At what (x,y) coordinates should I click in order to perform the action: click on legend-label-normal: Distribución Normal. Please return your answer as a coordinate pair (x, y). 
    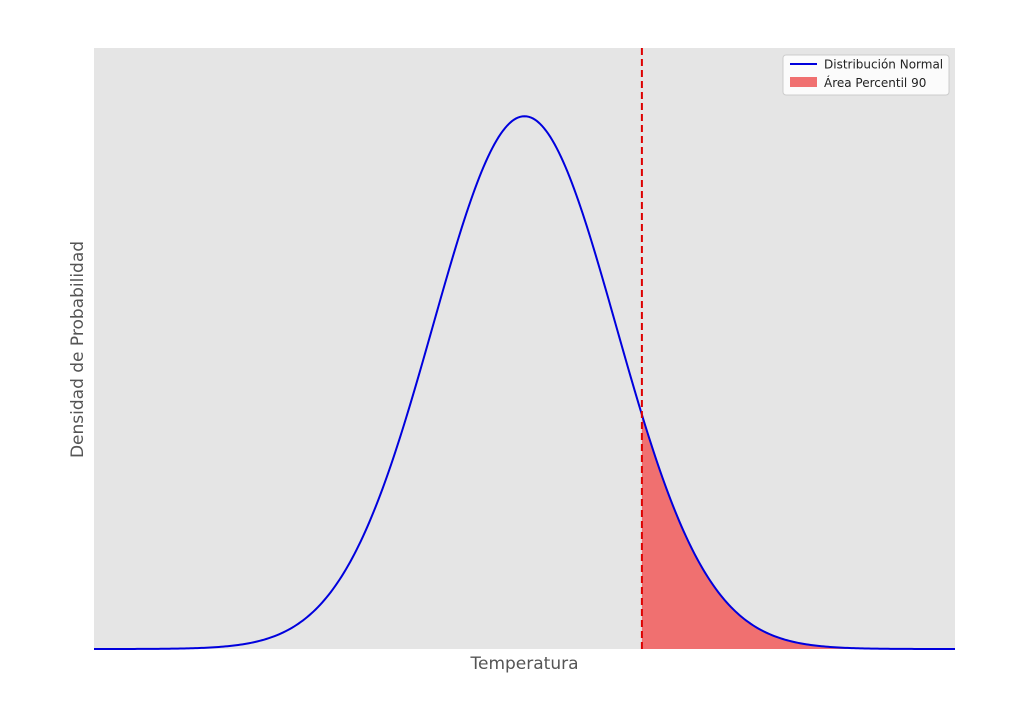
    Looking at the image, I should click on (883, 65).